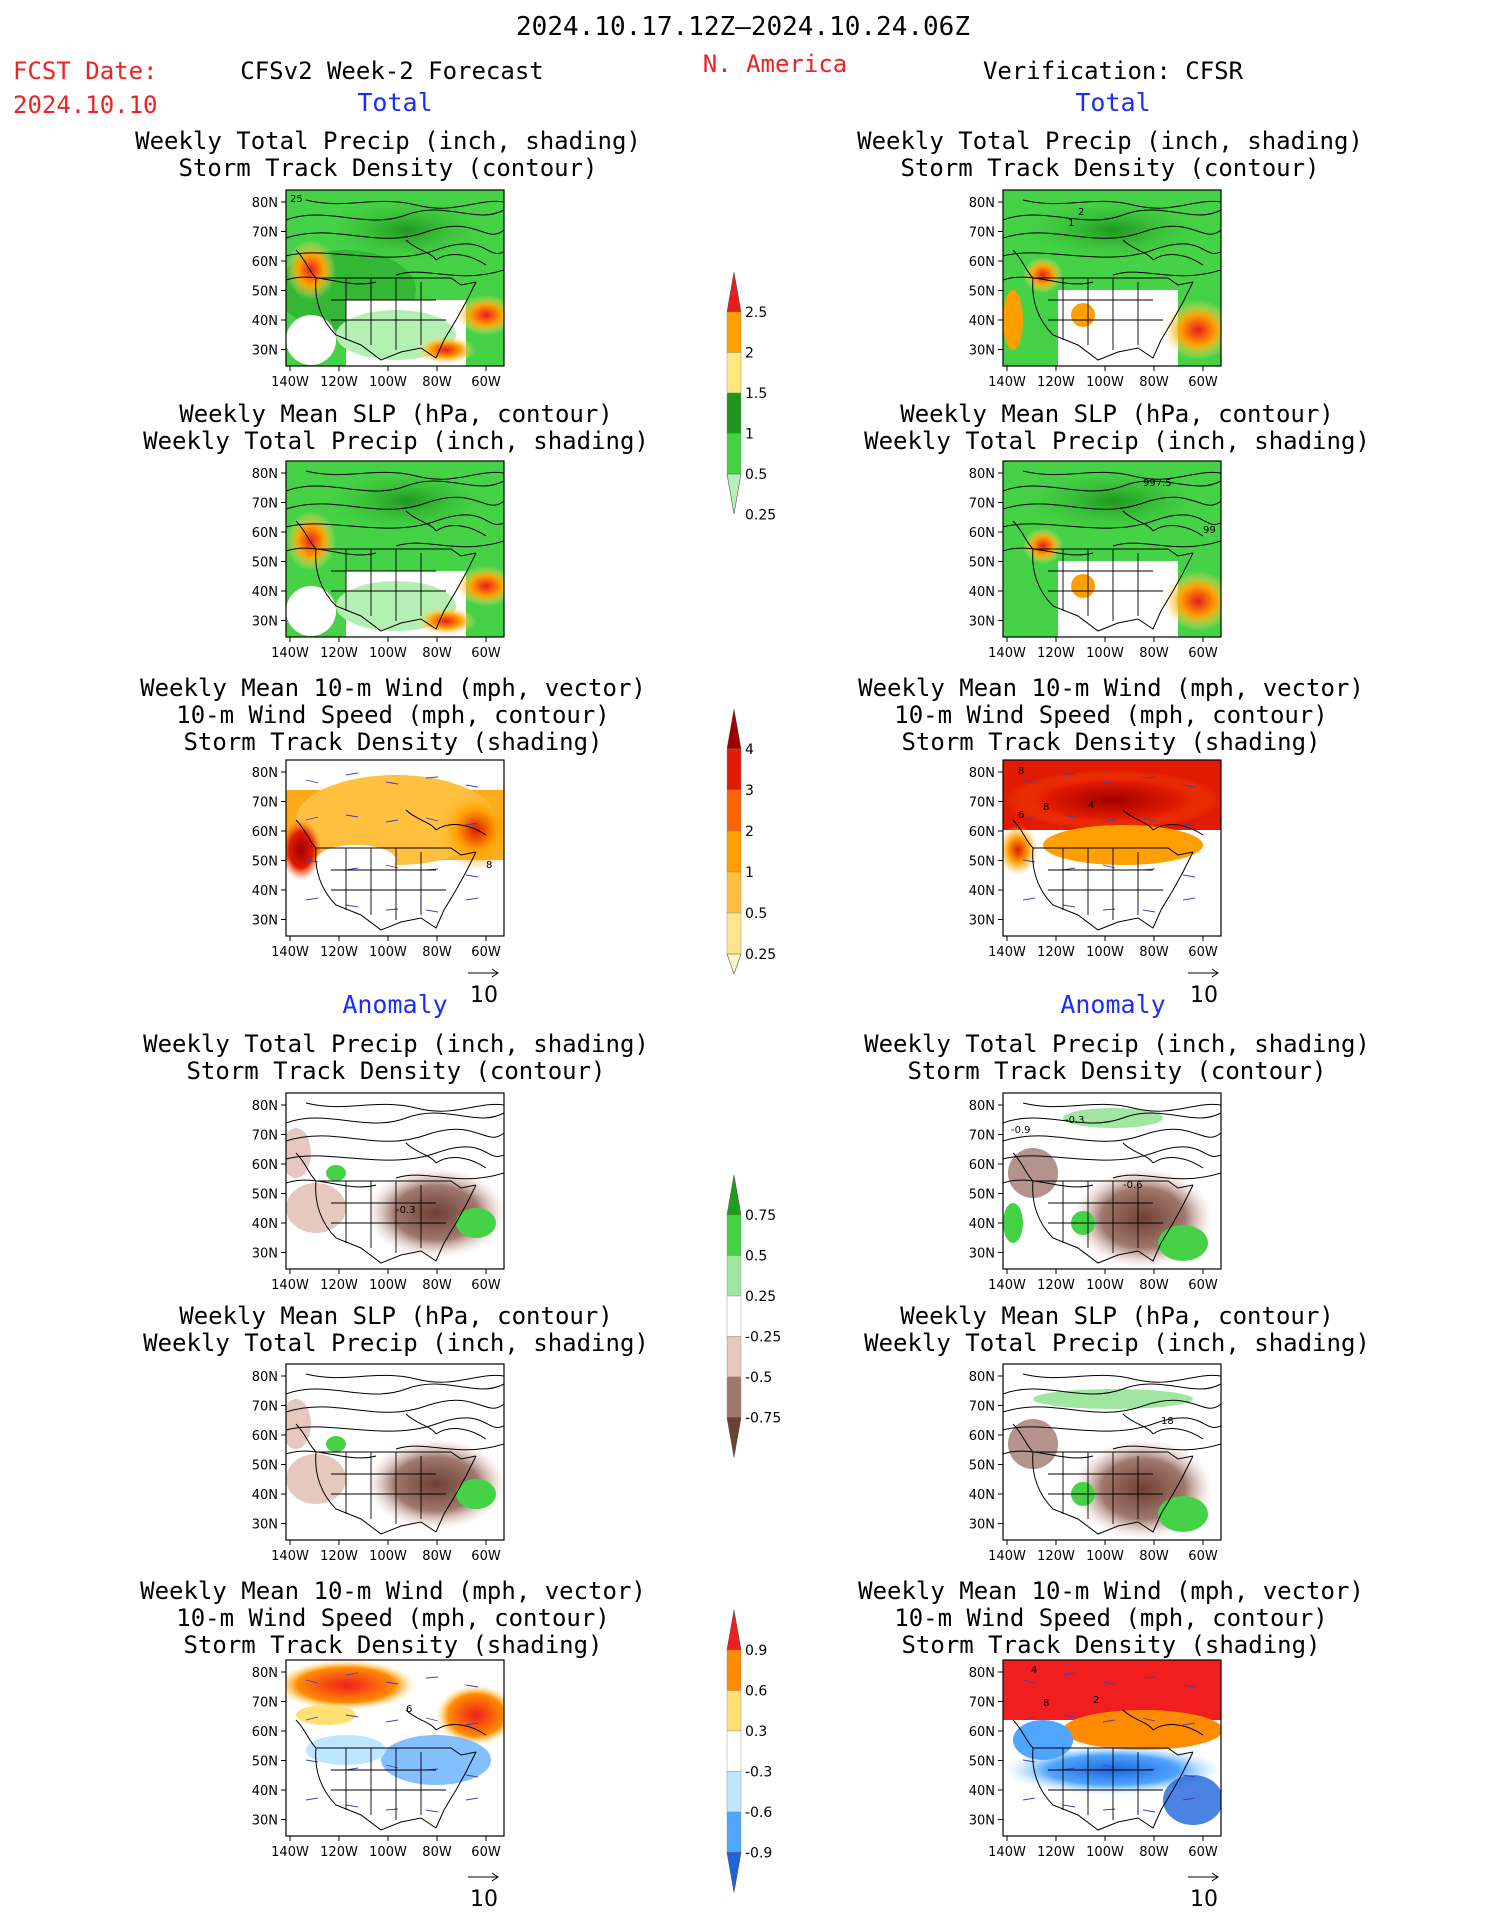 Image resolution: width=1487 pixels, height=1925 pixels. Describe the element at coordinates (406, 1210) in the screenshot. I see `map-label: -0.3` at that location.